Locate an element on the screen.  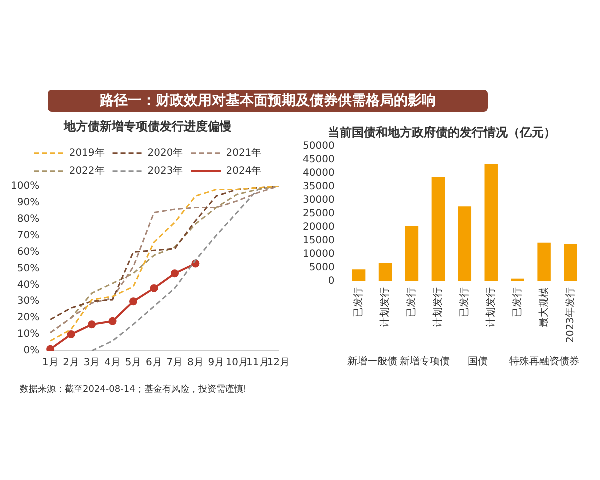
legend-label: 2020年 is located at coordinates (166, 152).